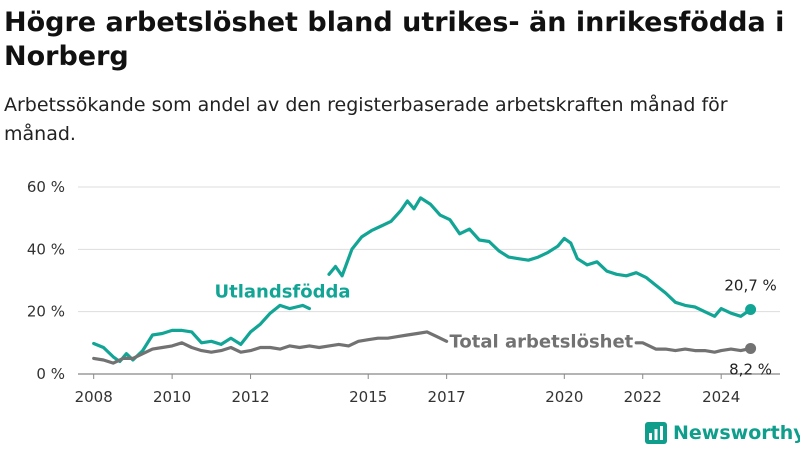 This screenshot has width=800, height=450. I want to click on foreign-born-end-label: 20,7 %, so click(750, 285).